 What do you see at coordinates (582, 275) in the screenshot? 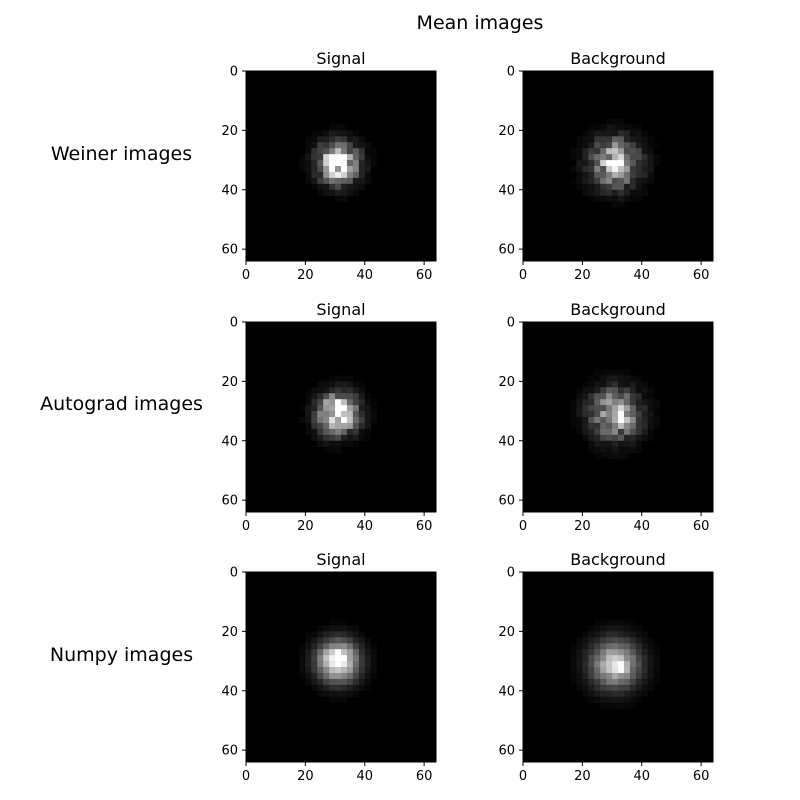
I see `x-tick-label: 20` at bounding box center [582, 275].